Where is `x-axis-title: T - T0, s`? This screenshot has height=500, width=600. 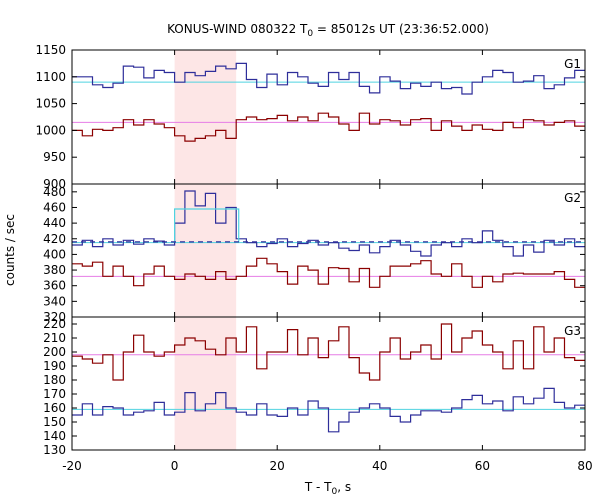 x-axis-title: T - T0, s is located at coordinates (327, 488).